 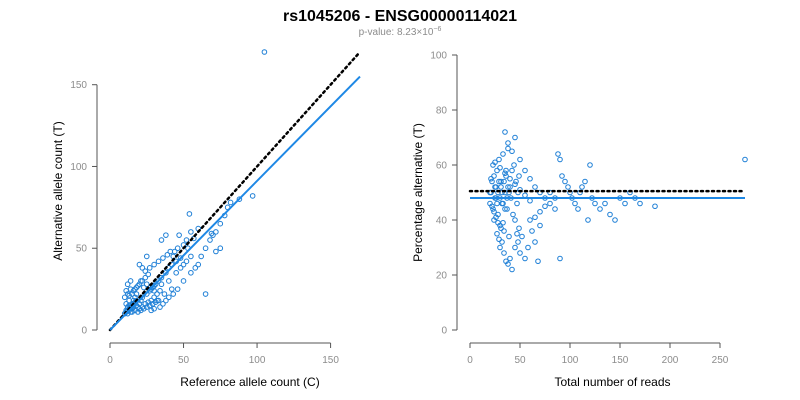 I want to click on x-axis-label: Total number of reads, so click(x=612, y=382).